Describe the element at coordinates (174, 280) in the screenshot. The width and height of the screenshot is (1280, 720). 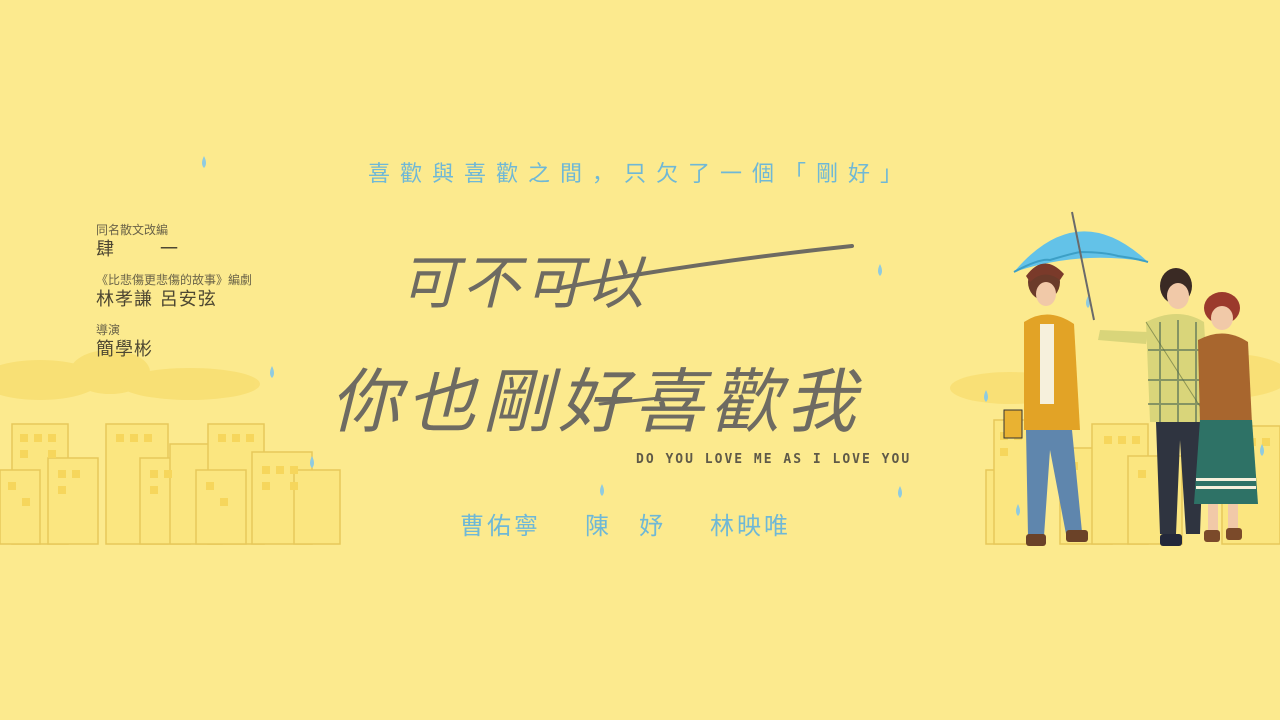
I see `credit-role: 《比悲傷更悲傷的故事》編劇` at that location.